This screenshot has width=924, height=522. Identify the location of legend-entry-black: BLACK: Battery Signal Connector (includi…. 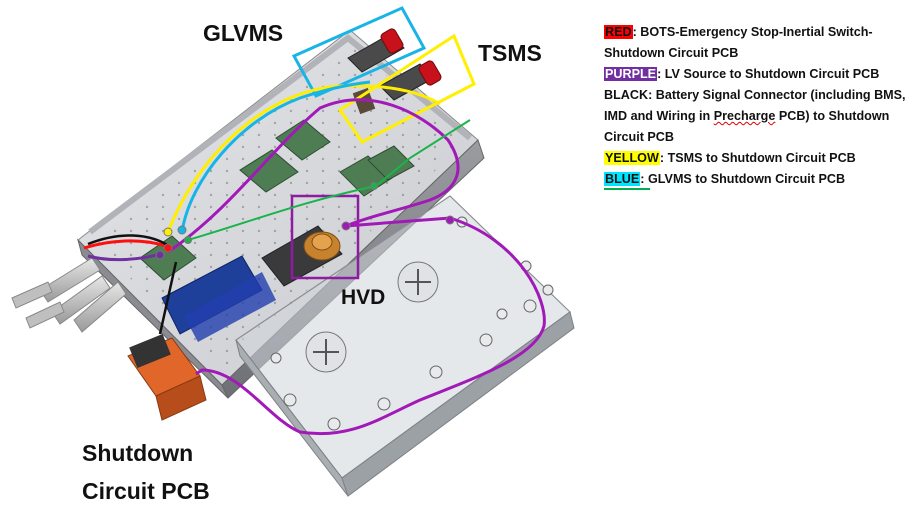
(763, 116).